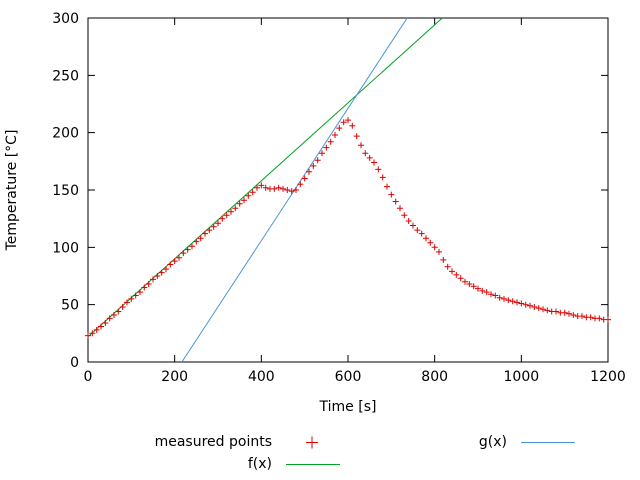  Describe the element at coordinates (88, 377) in the screenshot. I see `x-tick-label: 0` at that location.